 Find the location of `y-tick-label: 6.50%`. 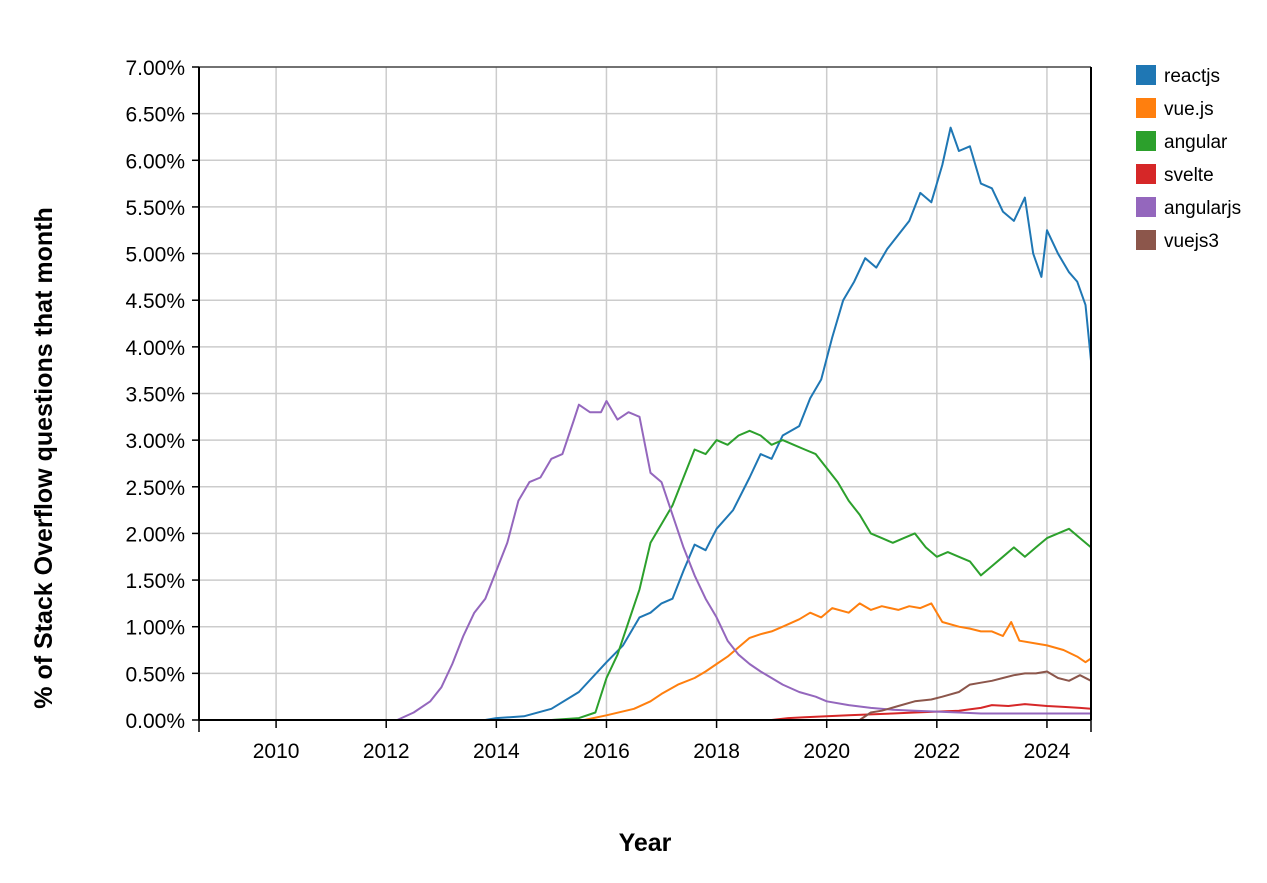

y-tick-label: 6.50% is located at coordinates (155, 115).